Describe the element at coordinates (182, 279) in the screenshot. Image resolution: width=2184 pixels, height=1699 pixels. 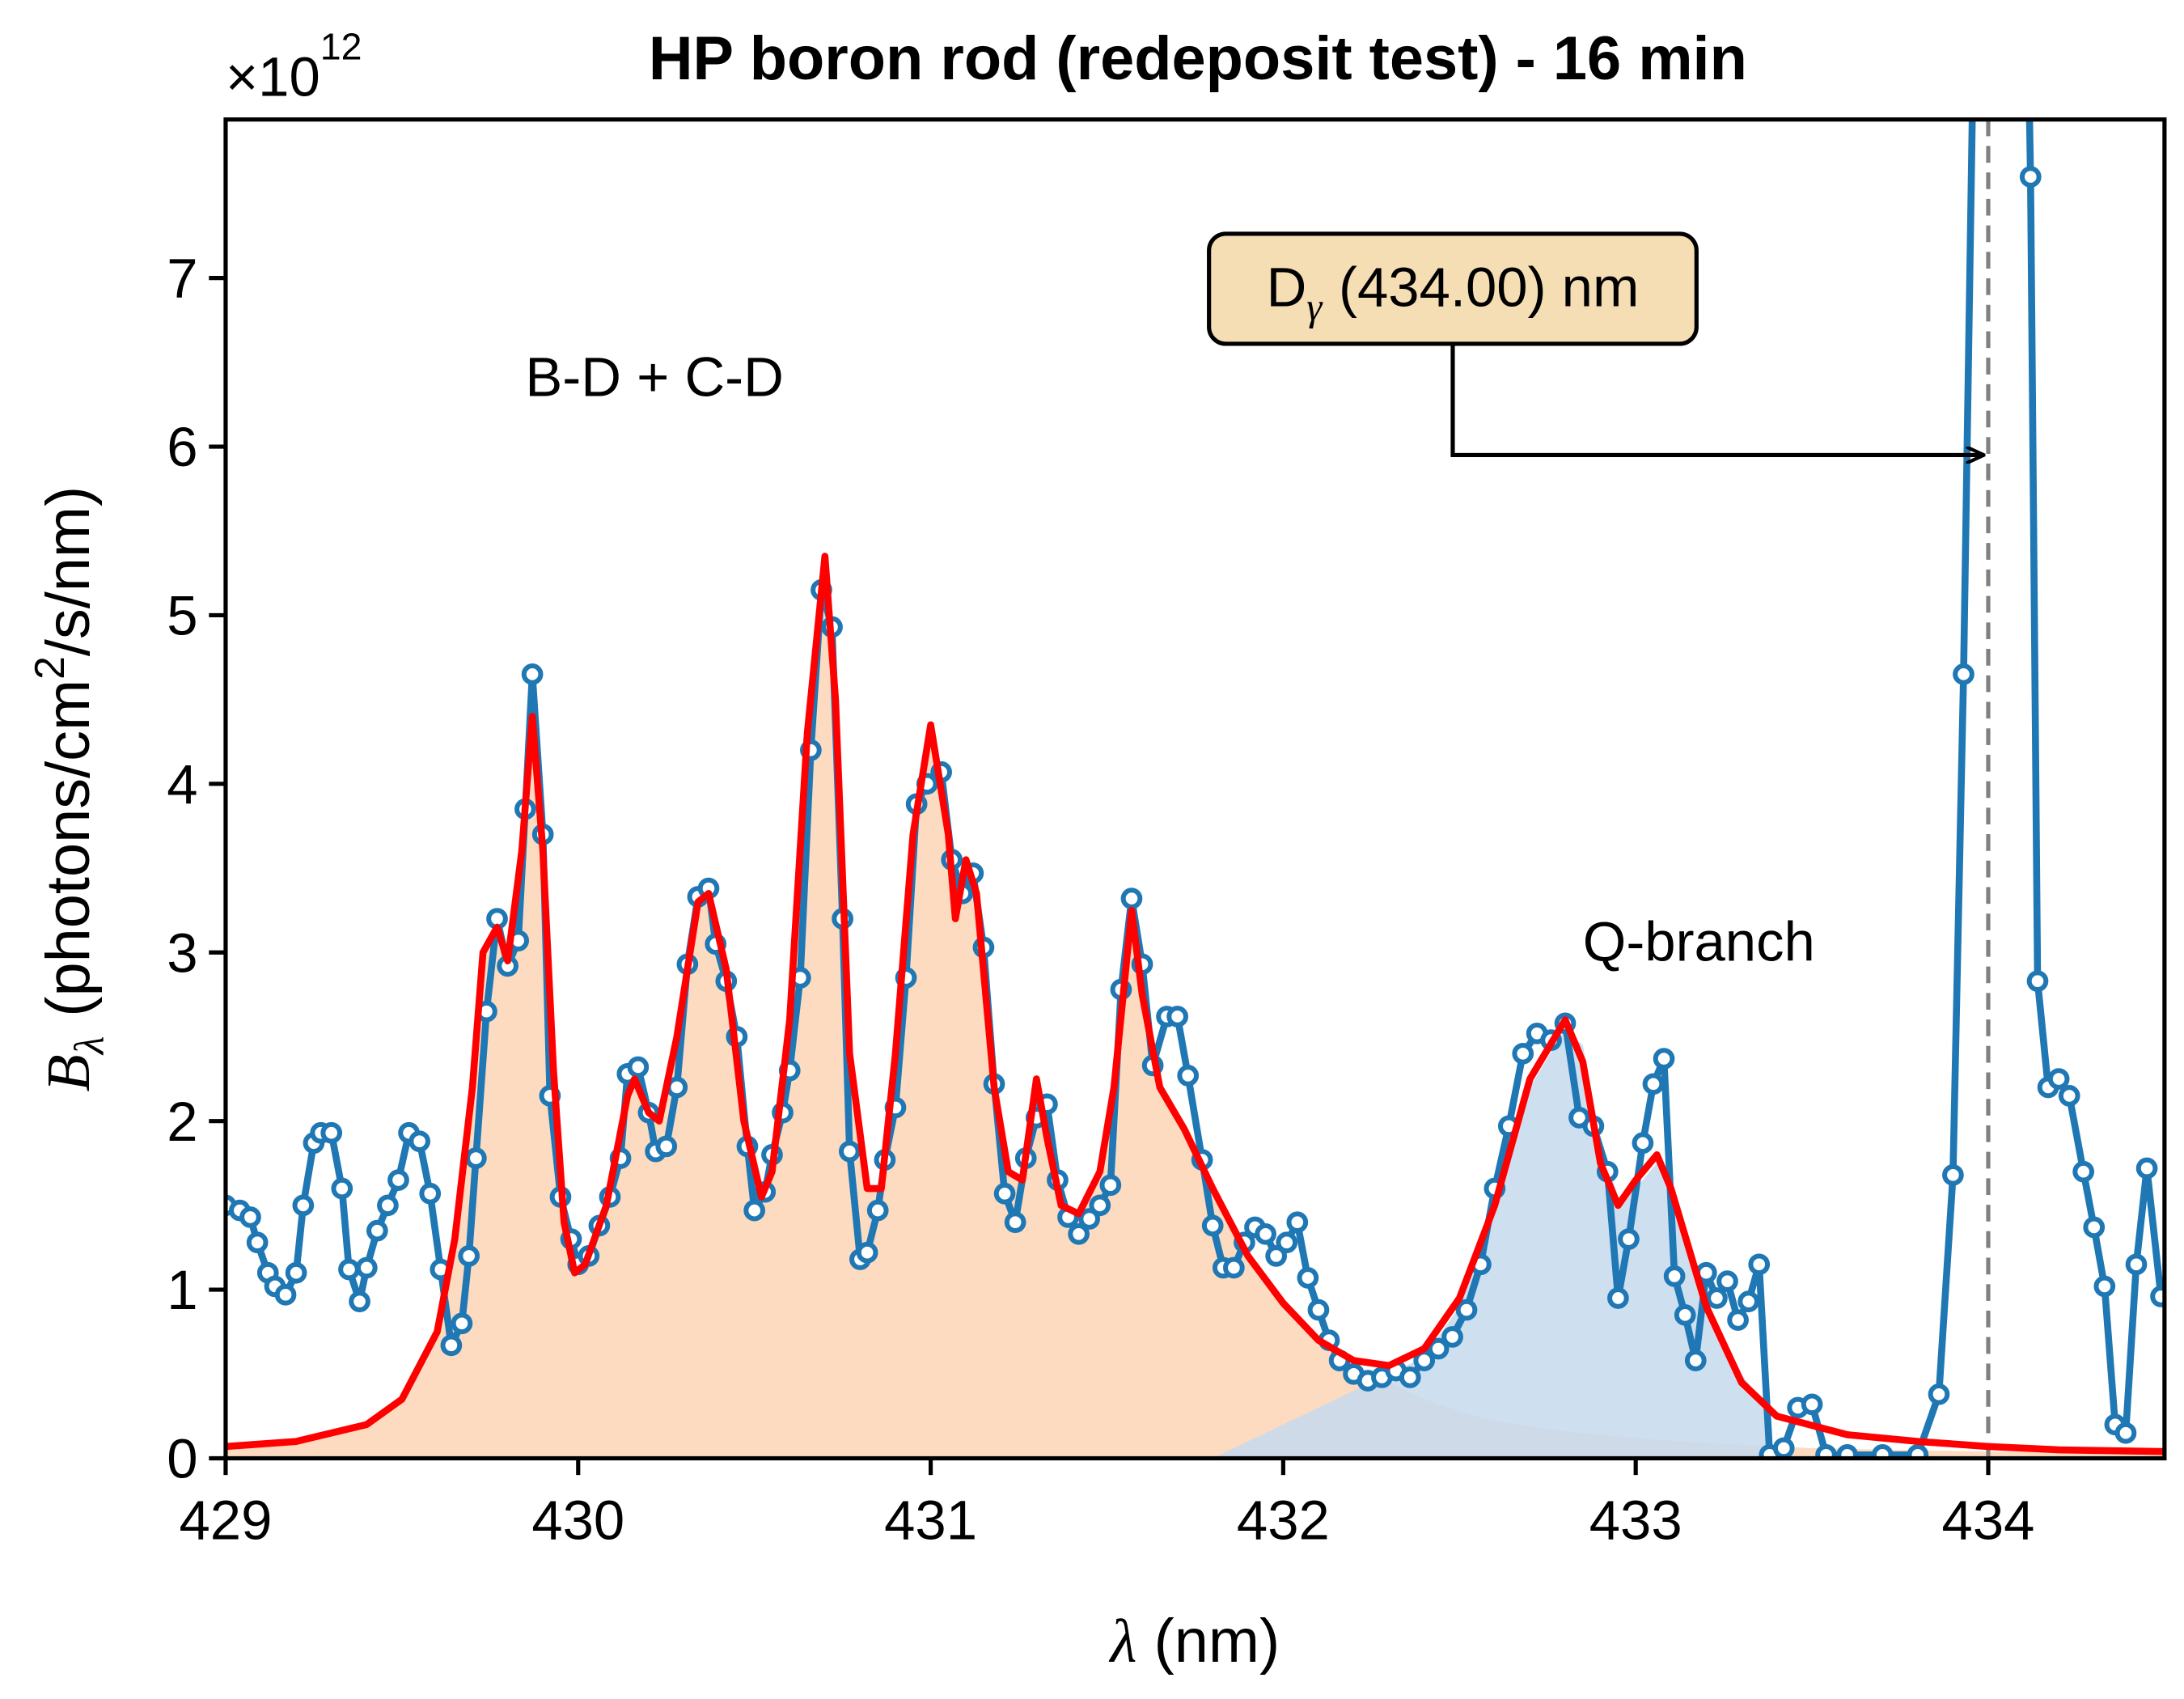
I see `y-tick-label: 7` at that location.